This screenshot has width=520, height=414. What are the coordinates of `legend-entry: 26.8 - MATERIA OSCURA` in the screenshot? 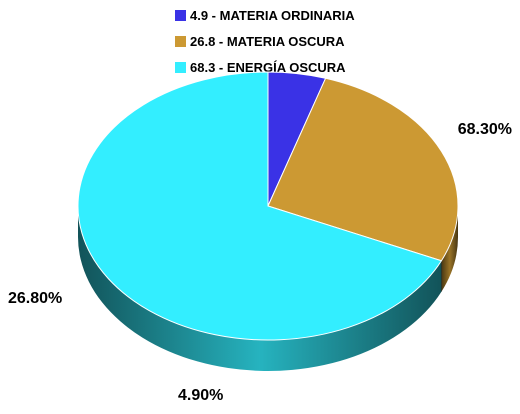 It's located at (267, 41).